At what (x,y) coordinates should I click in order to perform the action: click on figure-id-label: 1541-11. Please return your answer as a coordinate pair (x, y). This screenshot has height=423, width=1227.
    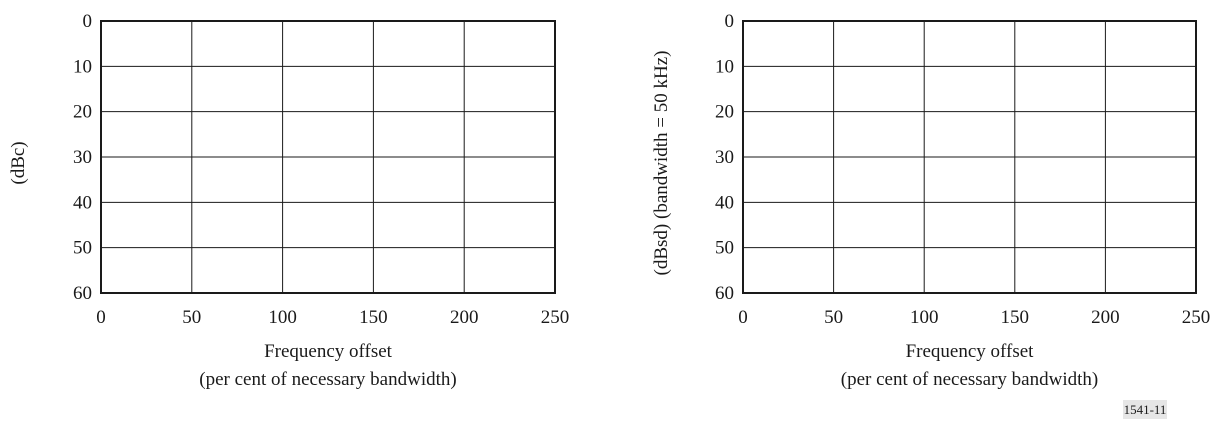
    Looking at the image, I should click on (1145, 409).